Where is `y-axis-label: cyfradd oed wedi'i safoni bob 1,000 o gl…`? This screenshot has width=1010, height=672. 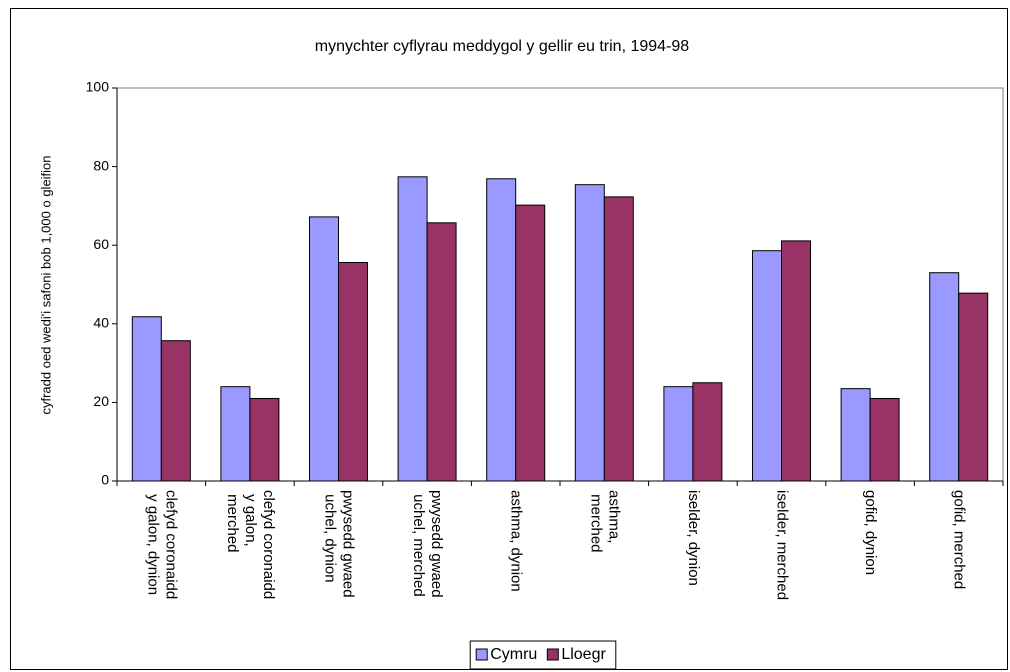
y-axis-label: cyfradd oed wedi'i safoni bob 1,000 o gl… is located at coordinates (45, 284).